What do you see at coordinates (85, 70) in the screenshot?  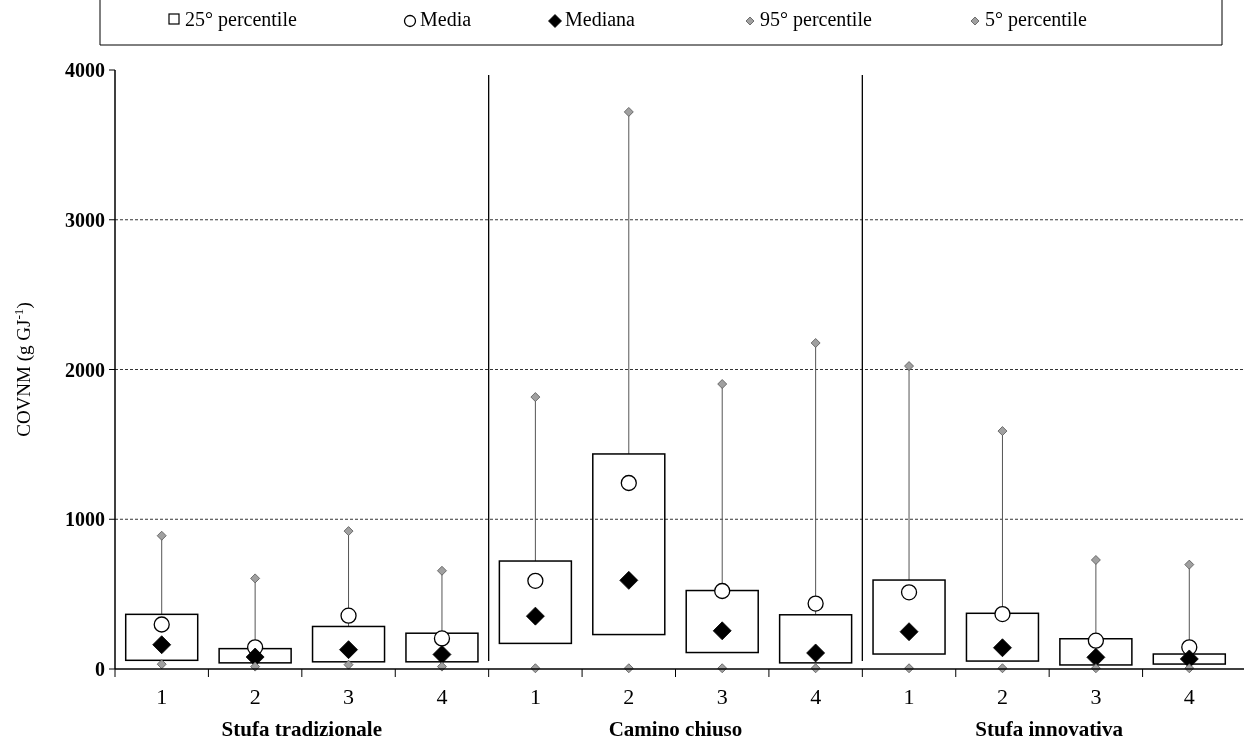 I see `y-tick-label: 4000` at bounding box center [85, 70].